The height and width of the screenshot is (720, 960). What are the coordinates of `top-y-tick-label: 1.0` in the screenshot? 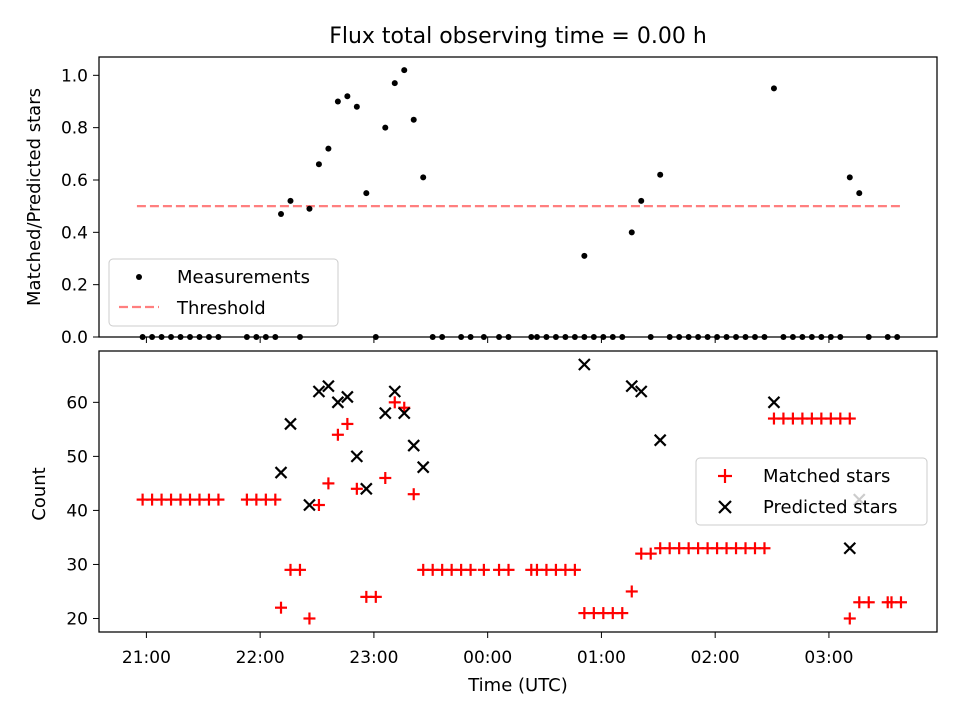 It's located at (74, 76).